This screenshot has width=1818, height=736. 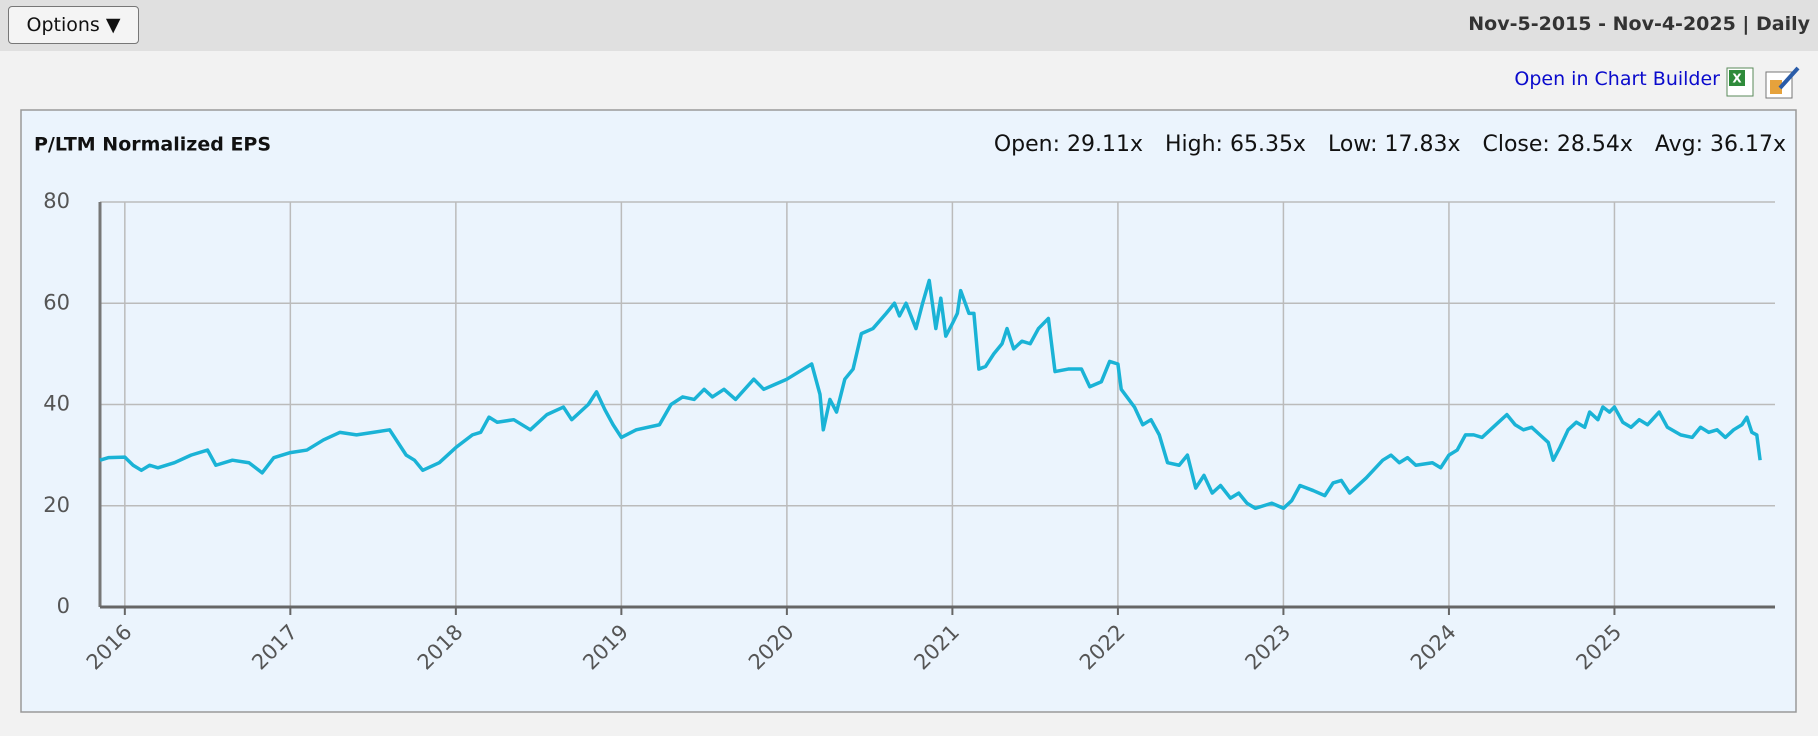 I want to click on chart-title: P/LTM Normalized EPS, so click(x=152, y=145).